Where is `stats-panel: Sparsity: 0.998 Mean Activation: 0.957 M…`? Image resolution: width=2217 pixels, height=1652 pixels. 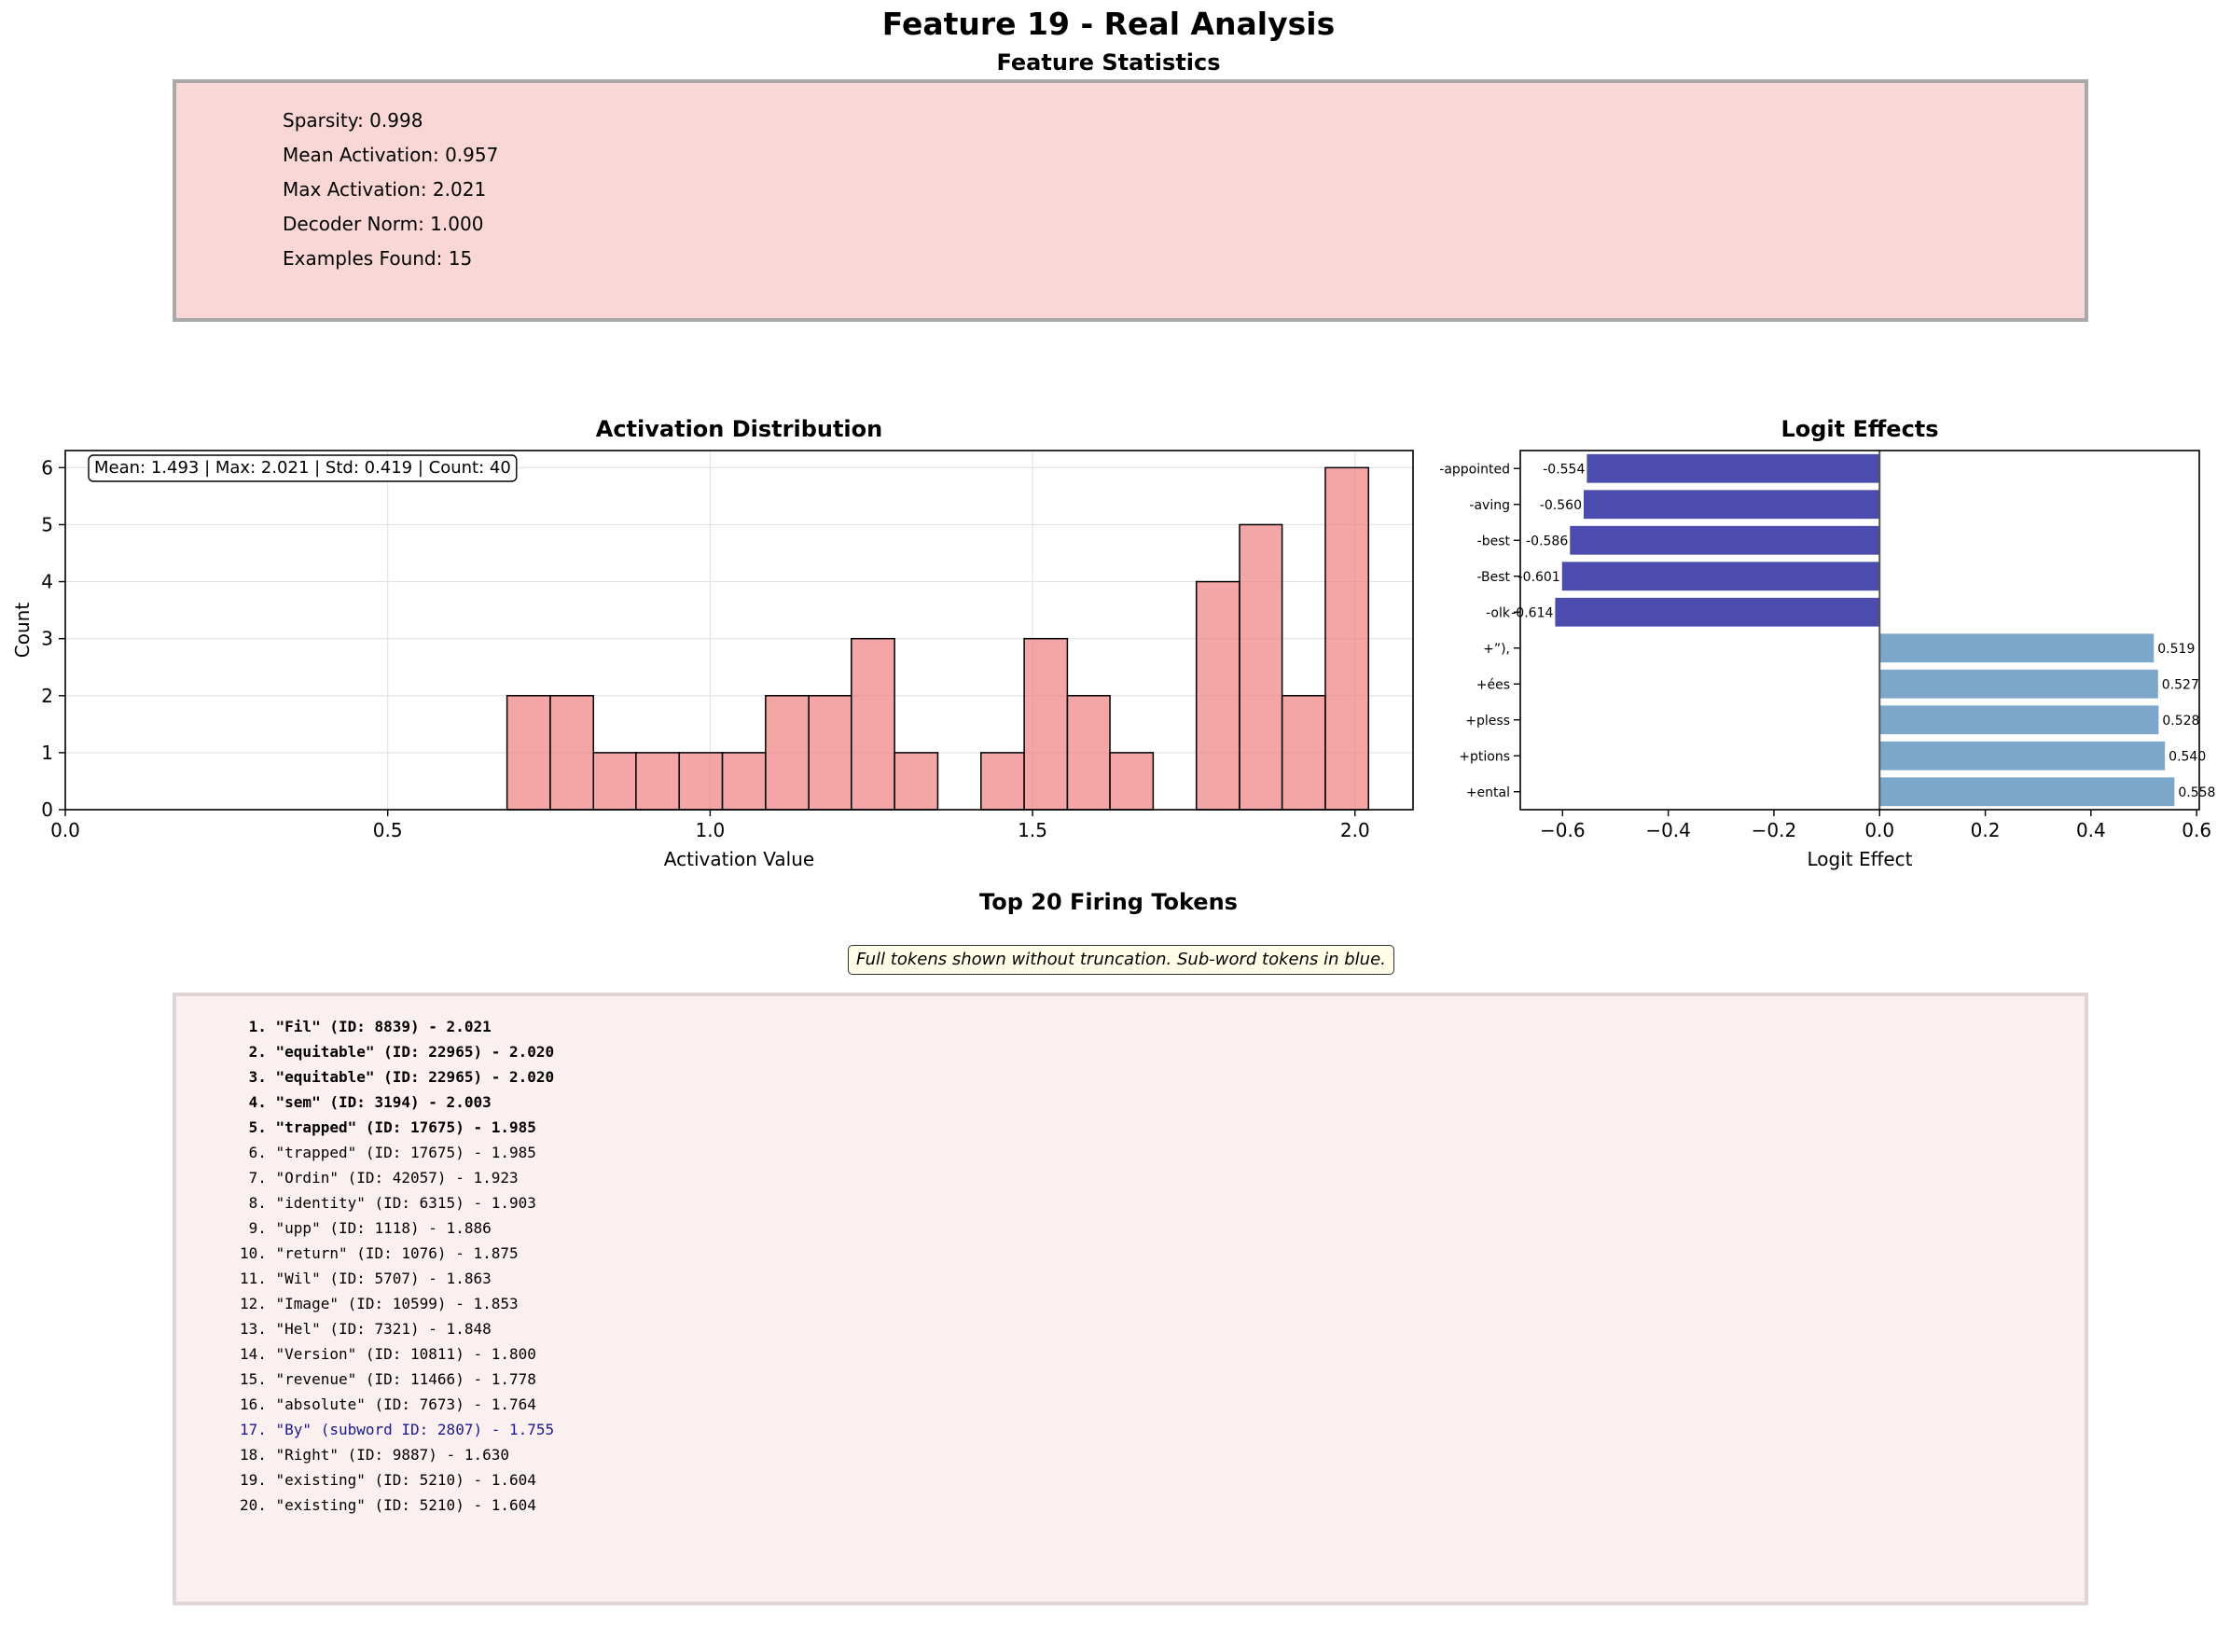 stats-panel: Sparsity: 0.998 Mean Activation: 0.957 M… is located at coordinates (1130, 201).